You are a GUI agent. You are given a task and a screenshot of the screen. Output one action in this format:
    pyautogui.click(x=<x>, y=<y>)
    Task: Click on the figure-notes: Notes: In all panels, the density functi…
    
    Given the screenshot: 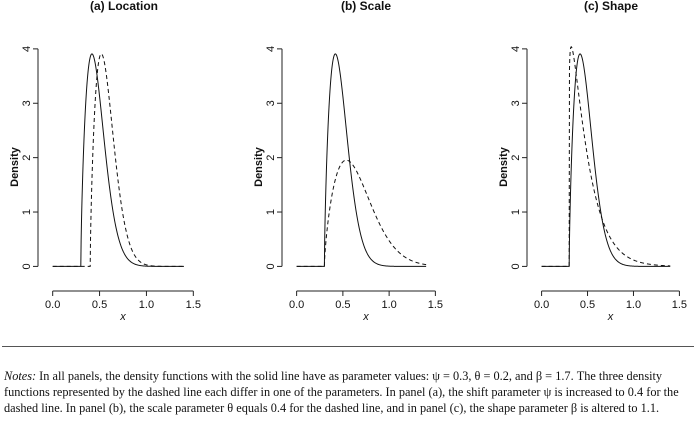 What is the action you would take?
    pyautogui.click(x=349, y=392)
    